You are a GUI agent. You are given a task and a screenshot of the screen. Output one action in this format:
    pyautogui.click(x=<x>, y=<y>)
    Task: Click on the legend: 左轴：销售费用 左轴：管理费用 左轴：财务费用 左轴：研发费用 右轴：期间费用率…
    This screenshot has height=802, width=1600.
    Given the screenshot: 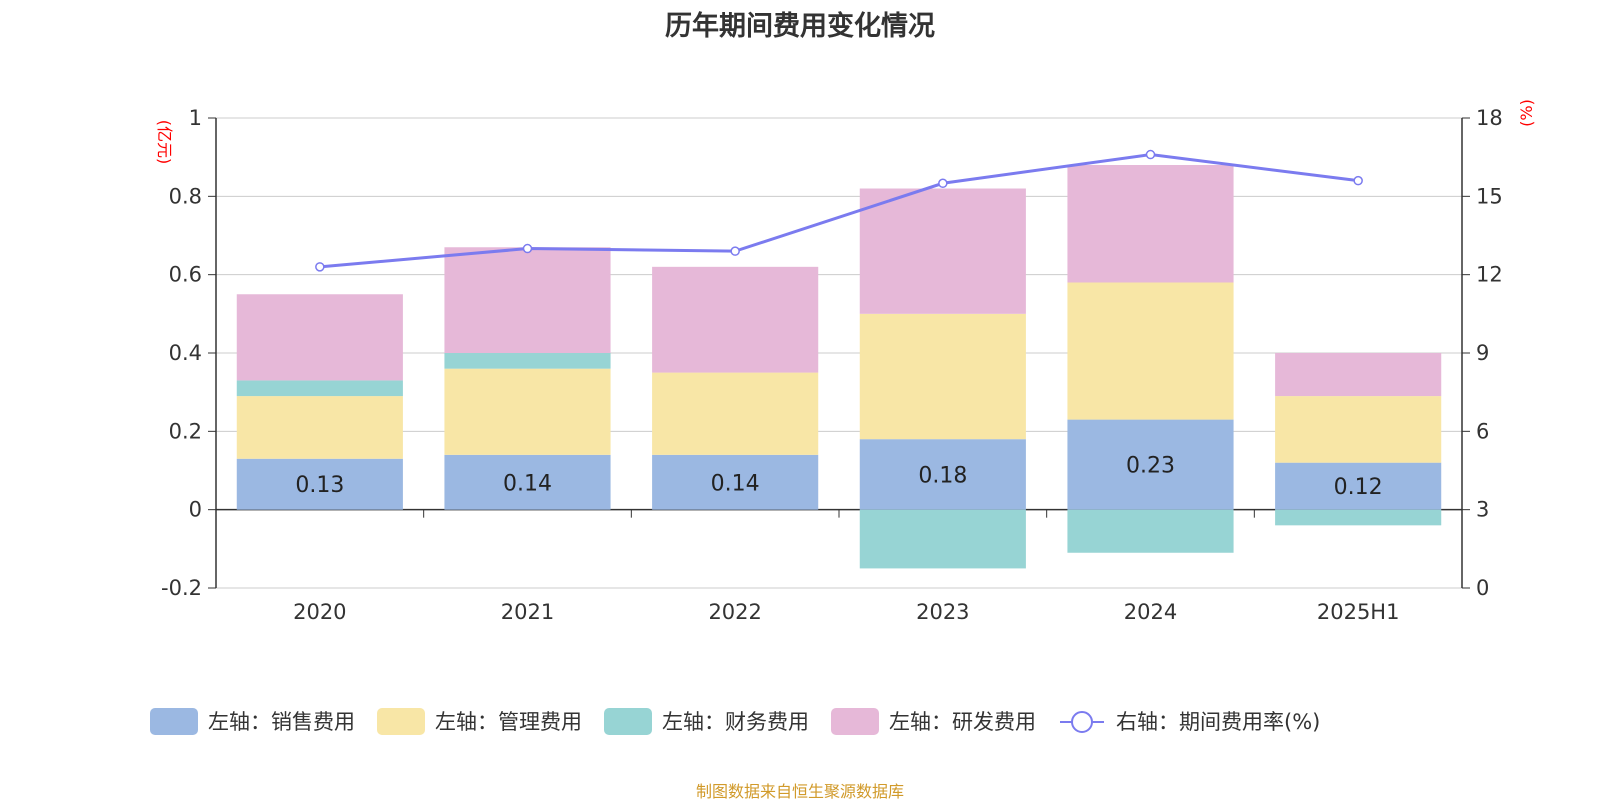 What is the action you would take?
    pyautogui.click(x=746, y=721)
    